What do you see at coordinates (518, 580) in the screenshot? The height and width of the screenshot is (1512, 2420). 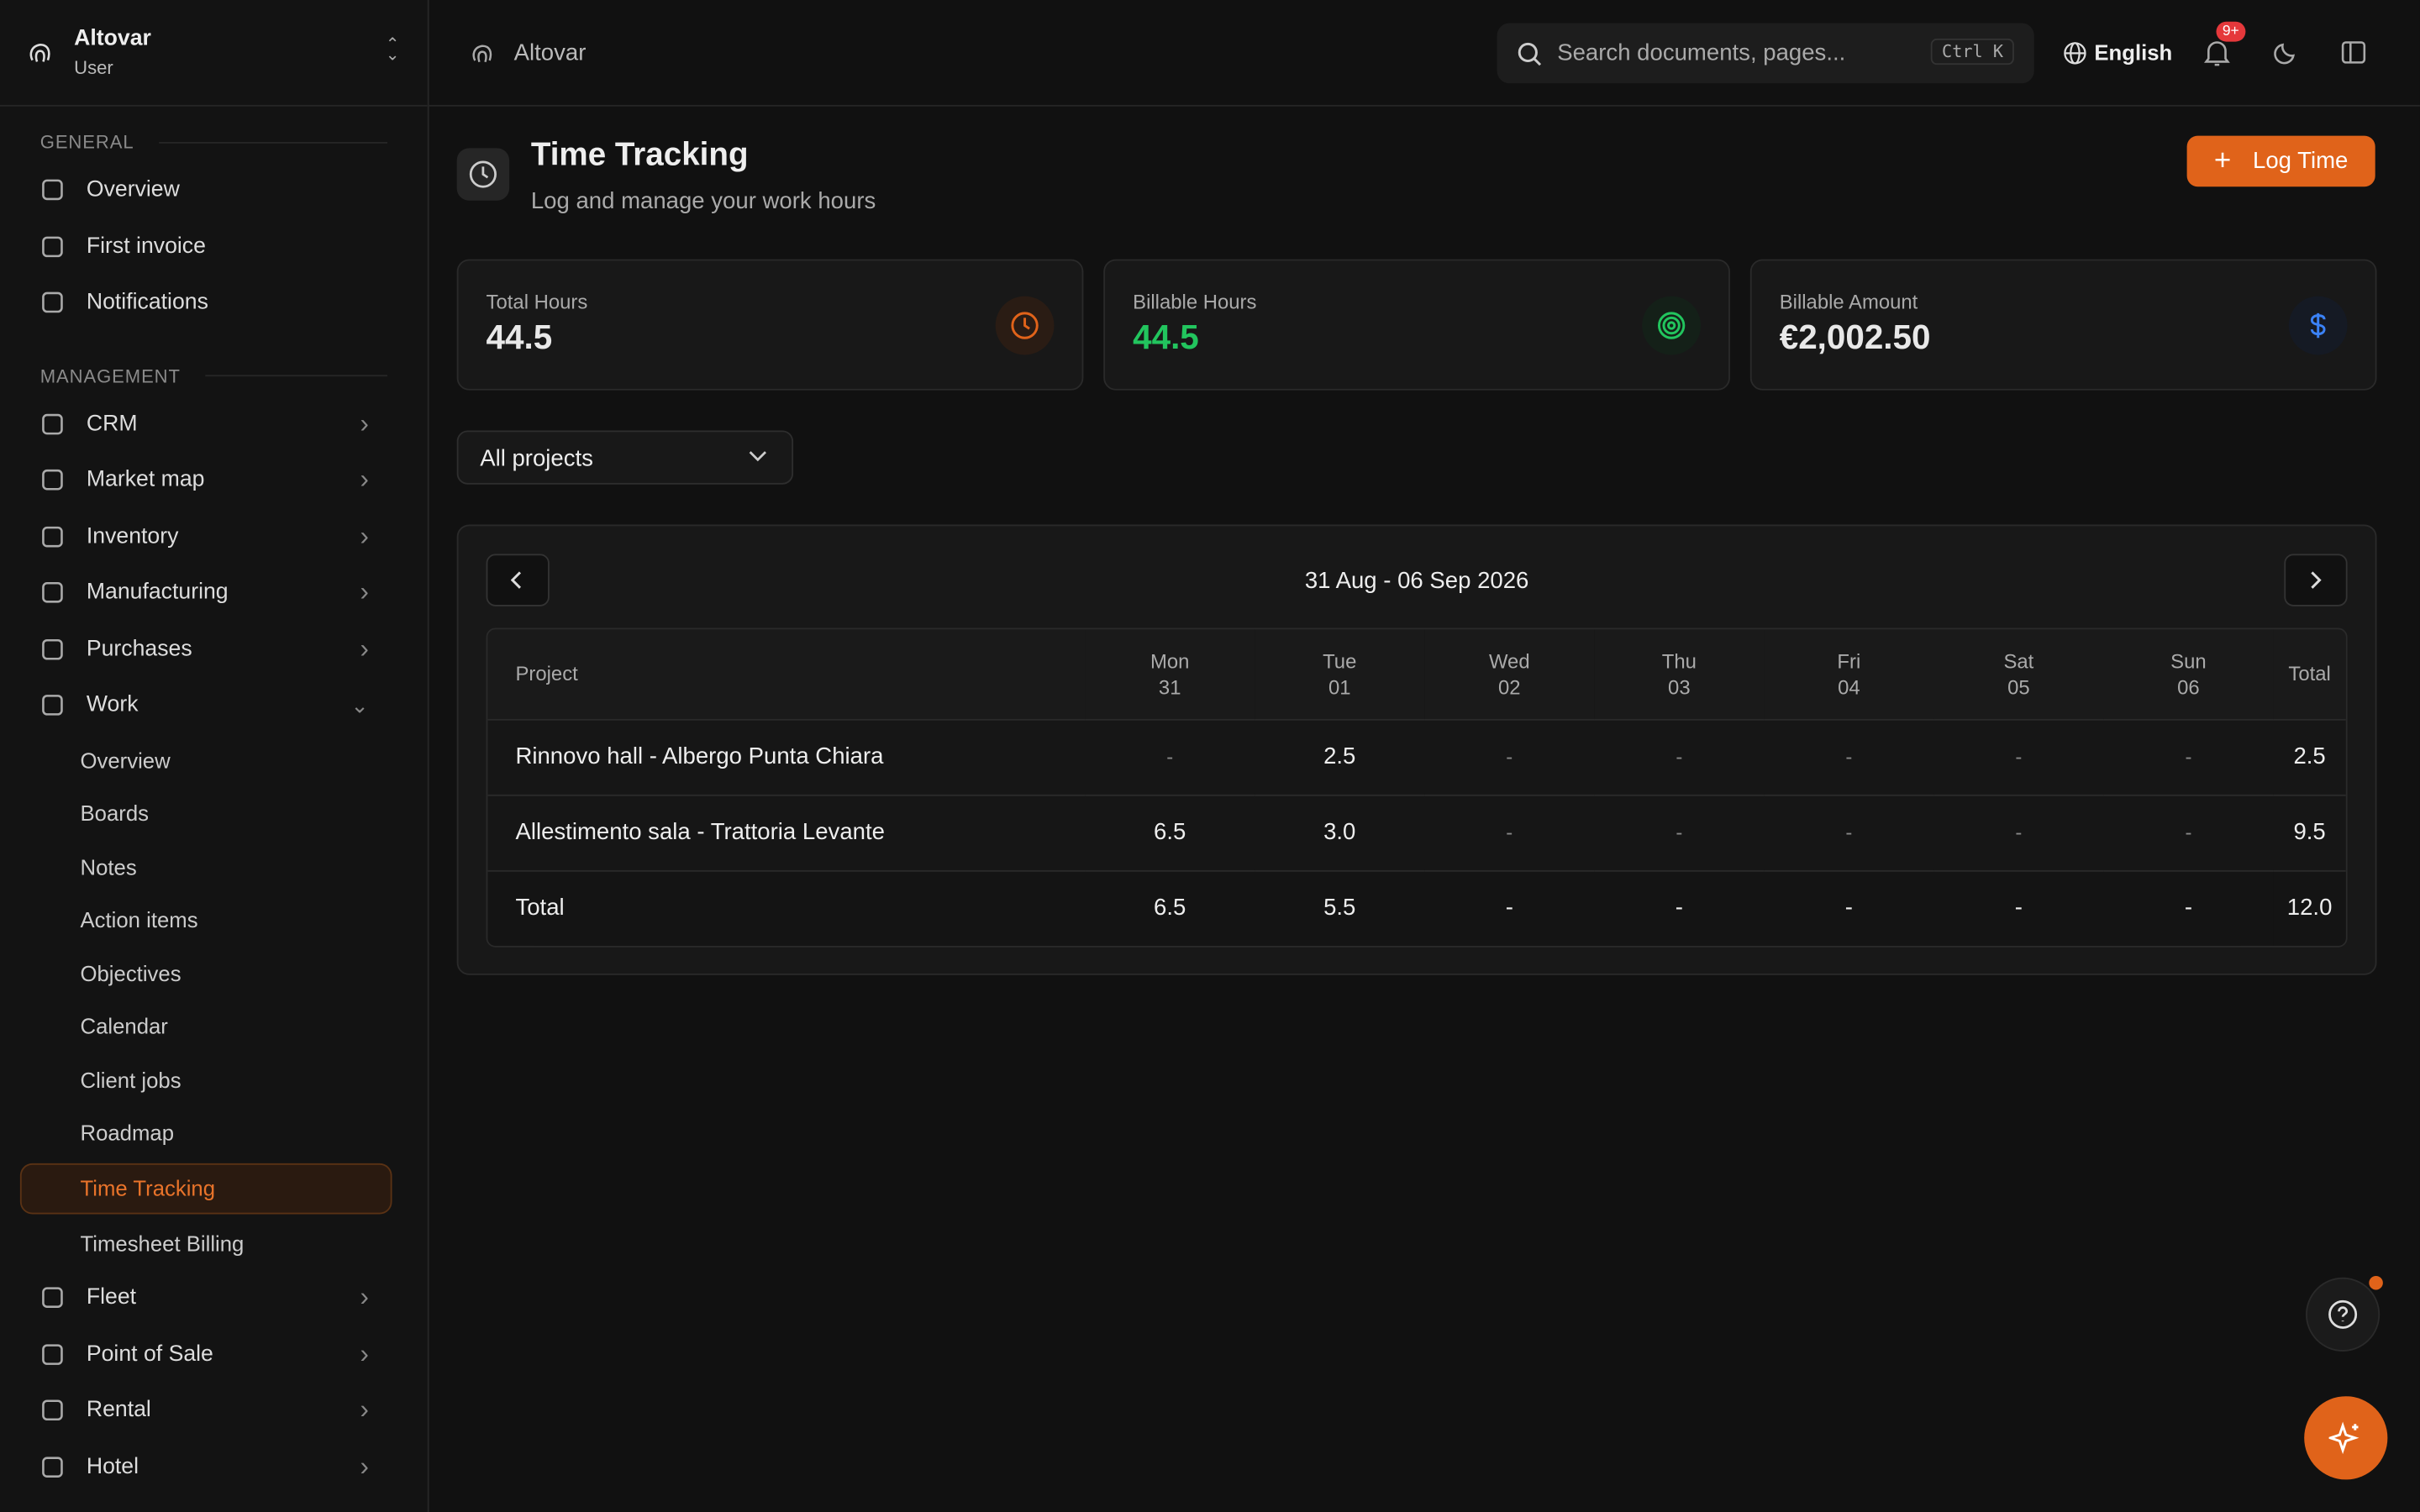 I see `prev-week` at bounding box center [518, 580].